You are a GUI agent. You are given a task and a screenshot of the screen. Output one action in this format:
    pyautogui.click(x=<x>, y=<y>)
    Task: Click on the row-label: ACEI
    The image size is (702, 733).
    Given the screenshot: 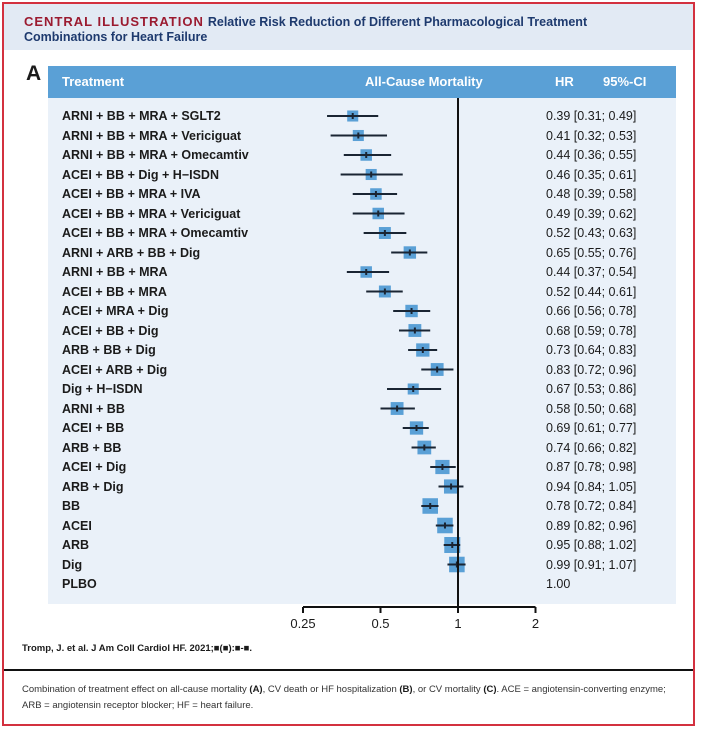 What is the action you would take?
    pyautogui.click(x=77, y=525)
    